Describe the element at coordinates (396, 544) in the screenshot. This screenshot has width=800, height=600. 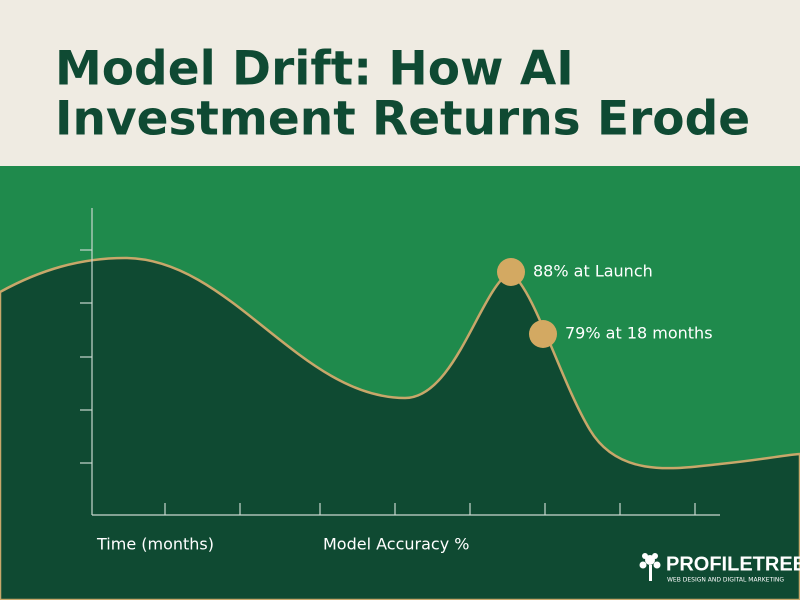
I see `y-axis-label: Model Accuracy %` at that location.